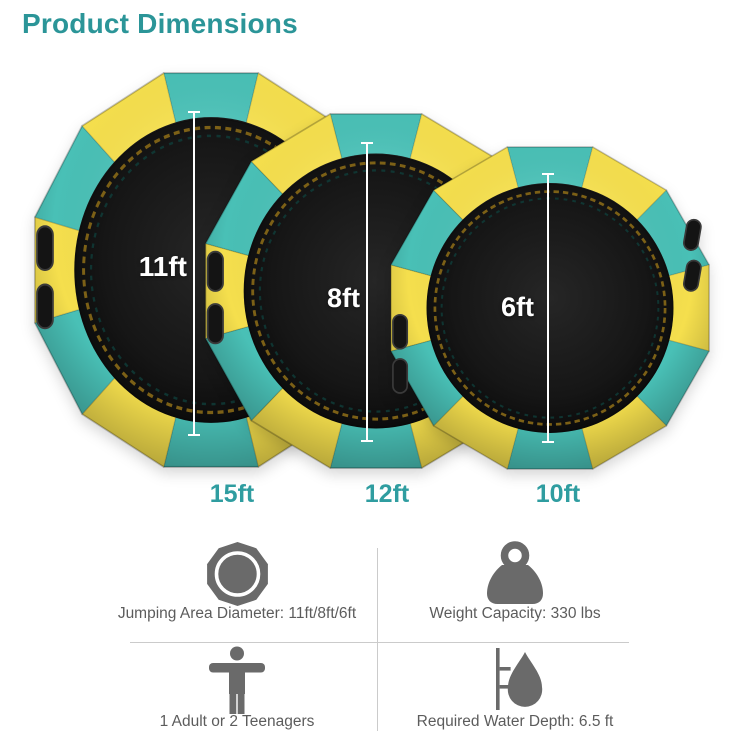 The image size is (750, 750). I want to click on spec-grid-vertical-divider, so click(377, 639).